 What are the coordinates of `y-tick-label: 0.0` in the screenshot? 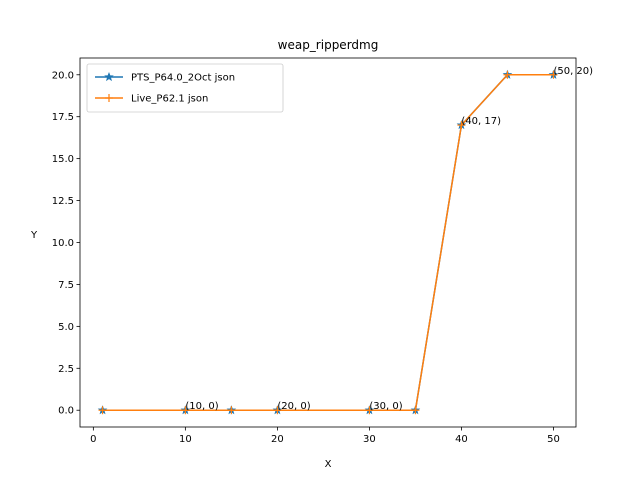 It's located at (66, 411).